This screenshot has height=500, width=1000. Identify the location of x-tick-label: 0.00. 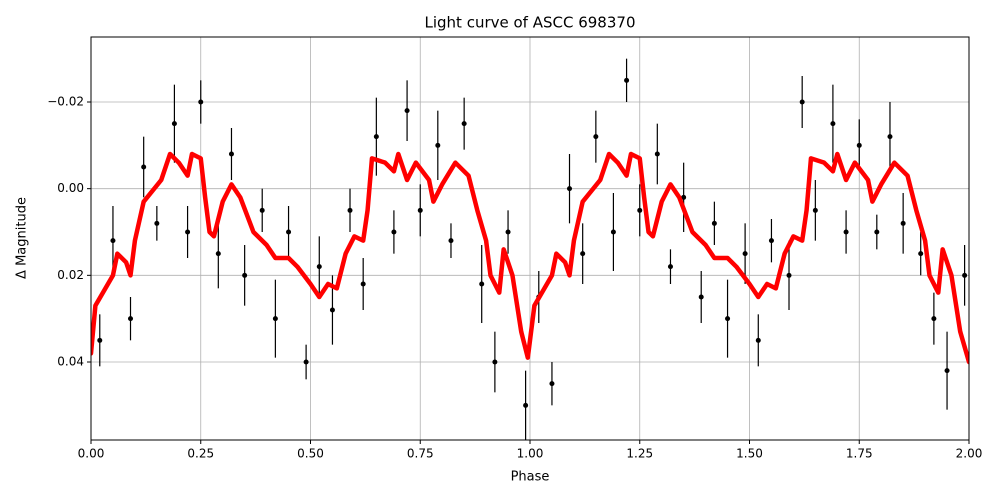
(91, 454).